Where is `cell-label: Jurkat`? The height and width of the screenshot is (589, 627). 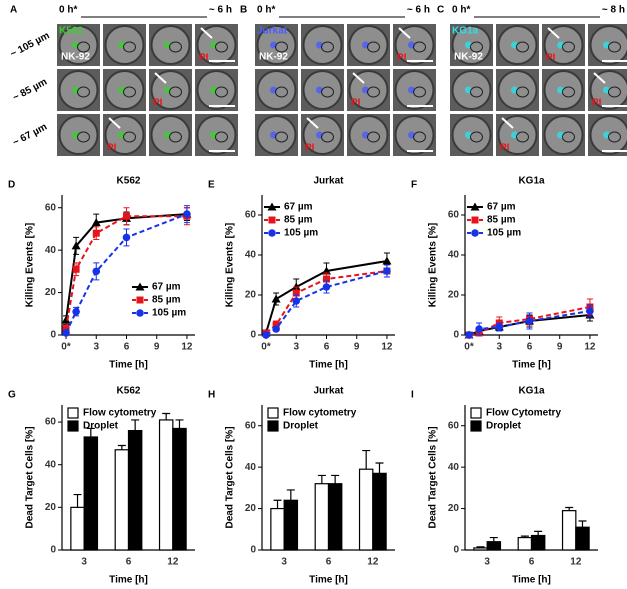
cell-label: Jurkat is located at coordinates (272, 31).